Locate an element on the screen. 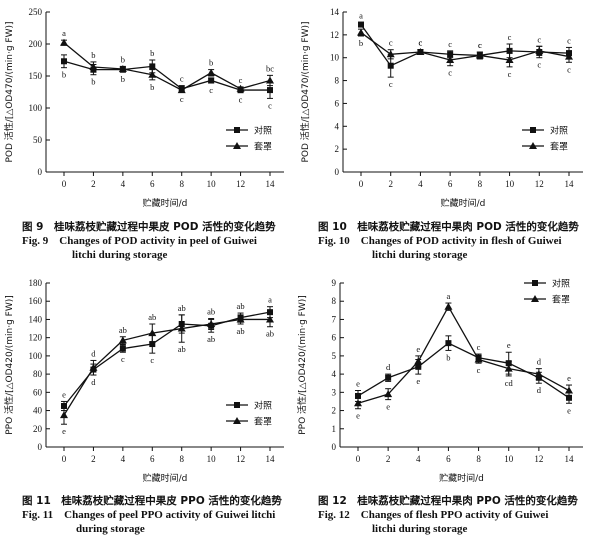 Image resolution: width=600 pixels, height=543 pixels. x-tick-label: 12 is located at coordinates (240, 184).